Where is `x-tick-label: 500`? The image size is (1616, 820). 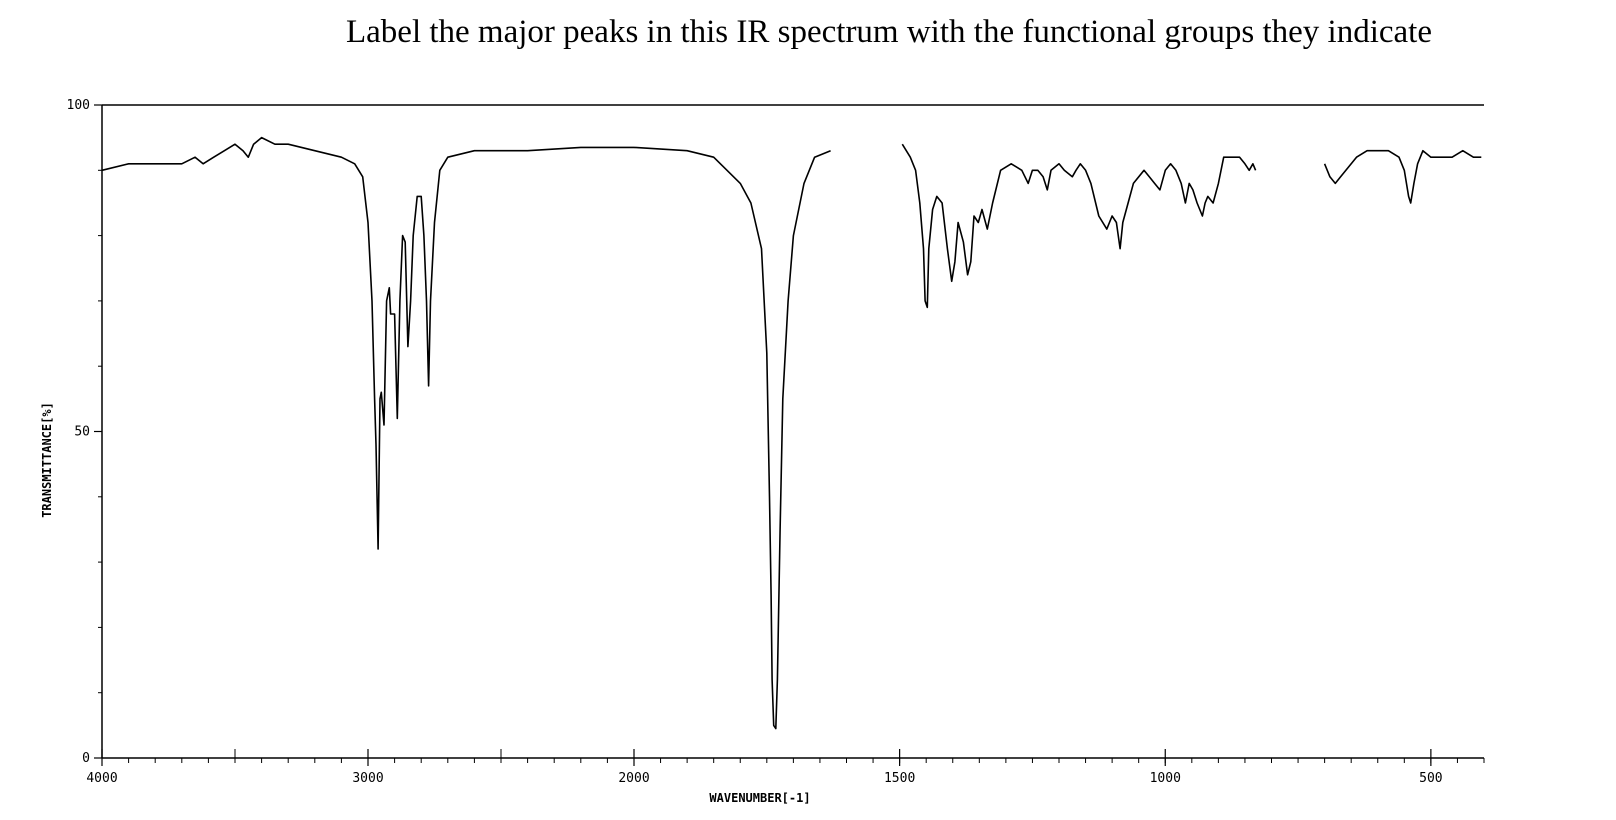 x-tick-label: 500 is located at coordinates (1430, 778).